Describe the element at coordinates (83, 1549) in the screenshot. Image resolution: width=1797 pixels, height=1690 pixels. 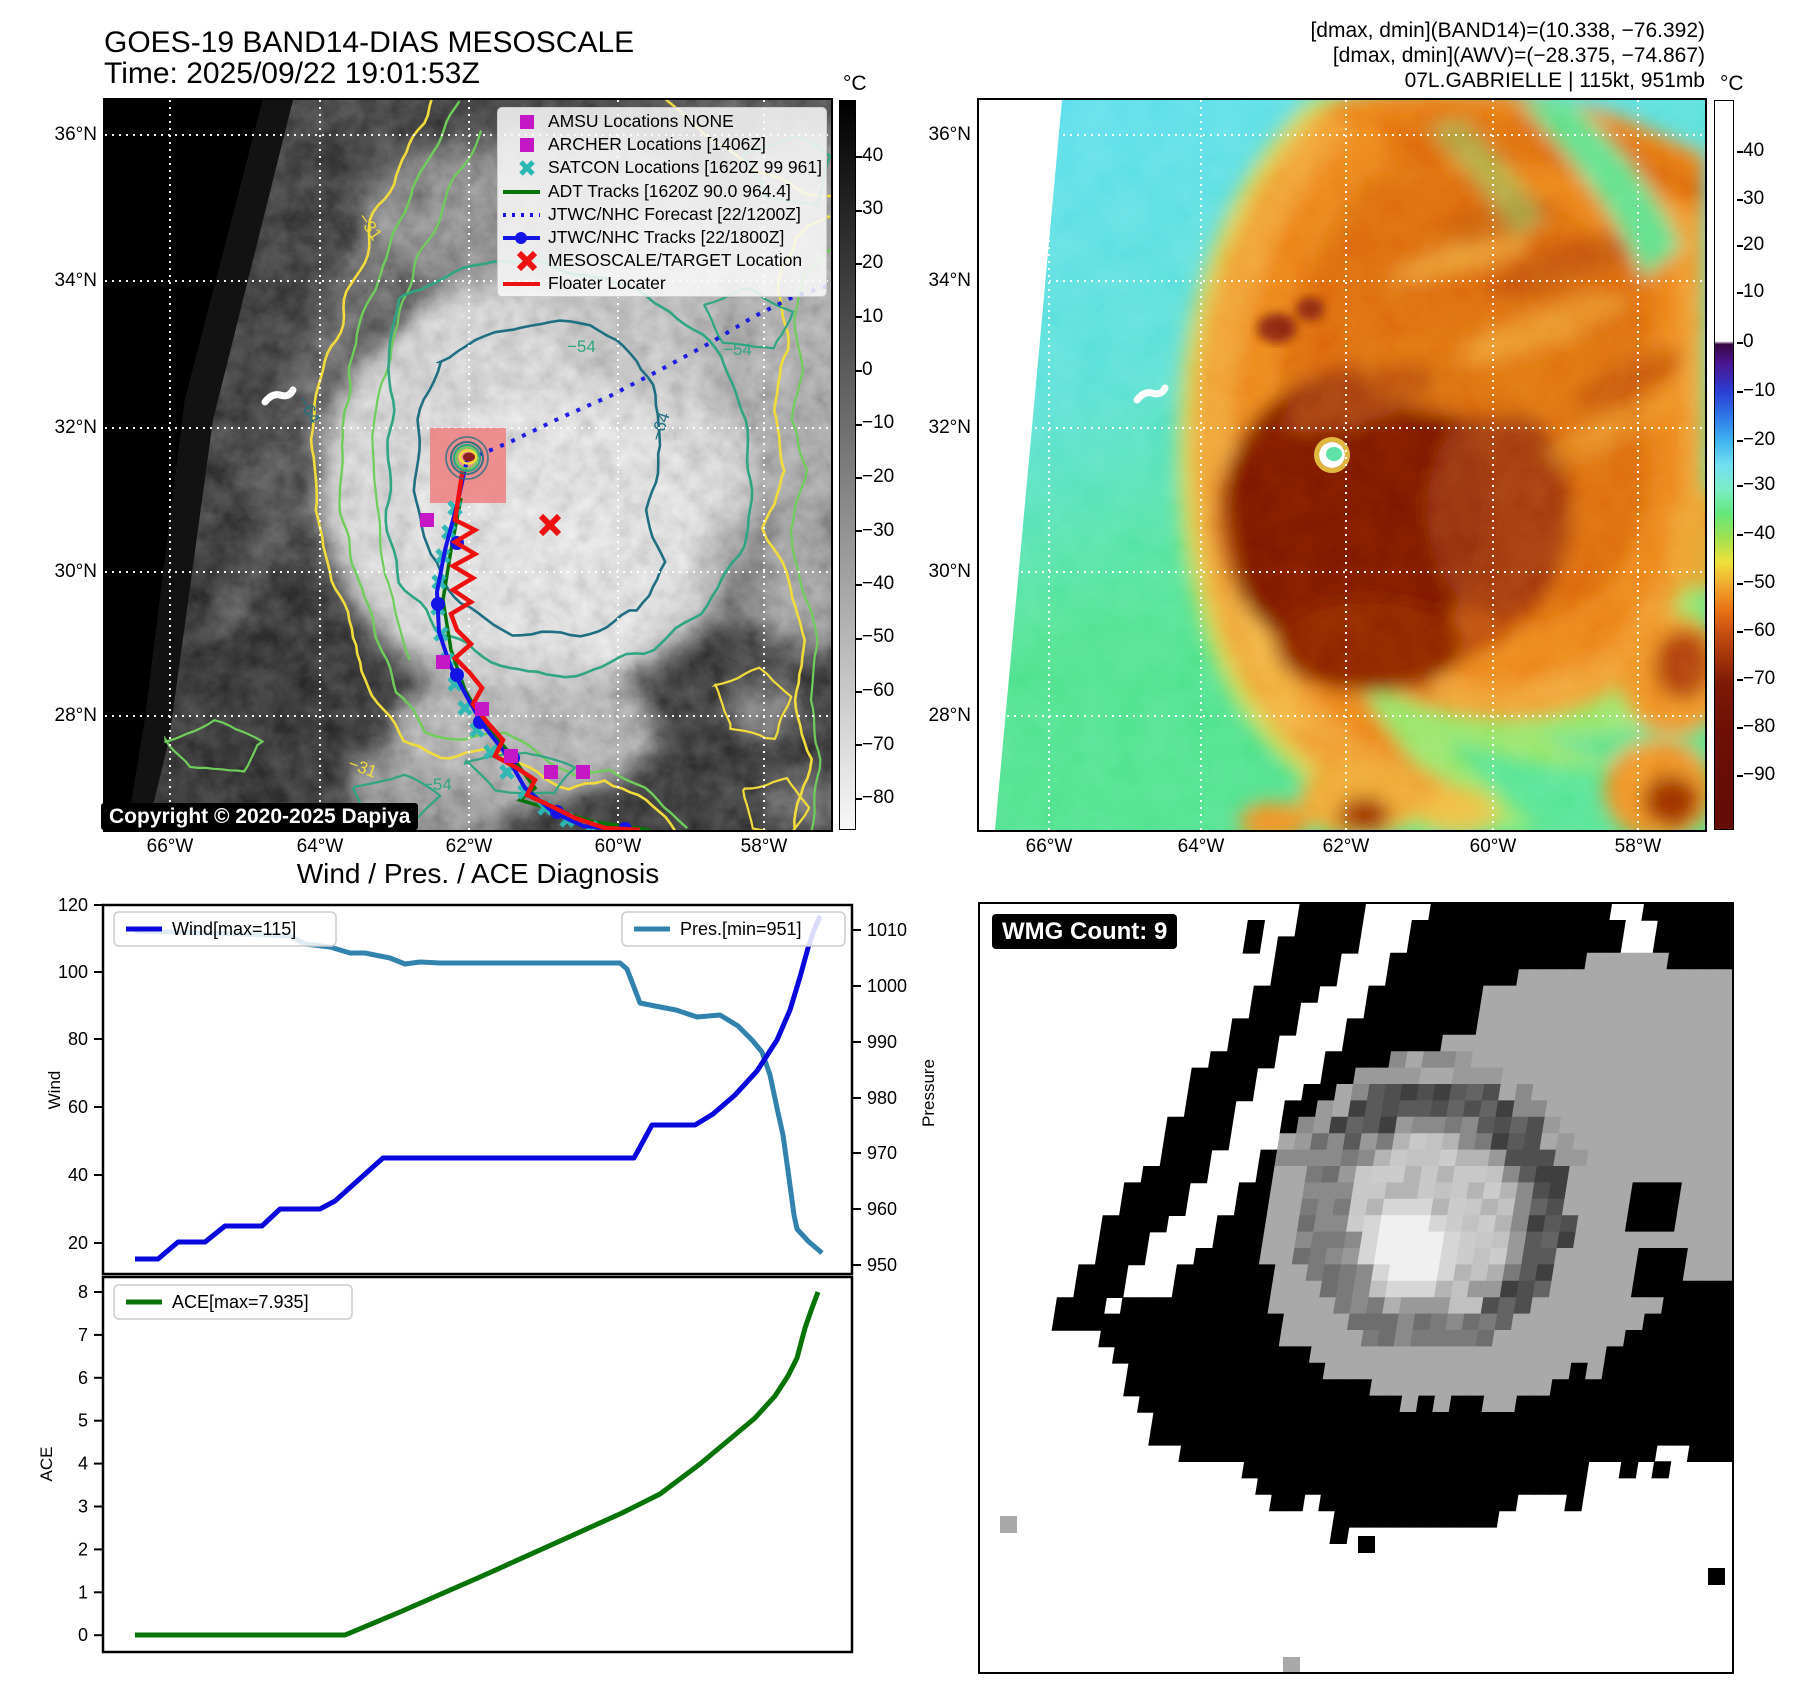
I see `svg-text: 2` at that location.